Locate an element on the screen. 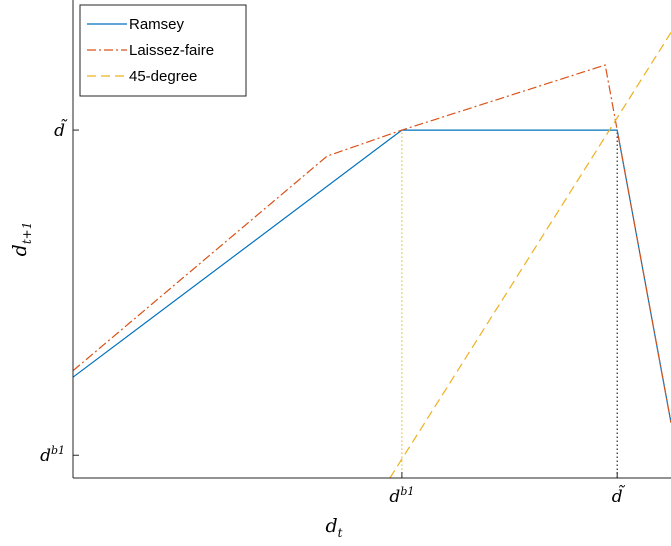  y-tick-label: d̃ is located at coordinates (61, 130).